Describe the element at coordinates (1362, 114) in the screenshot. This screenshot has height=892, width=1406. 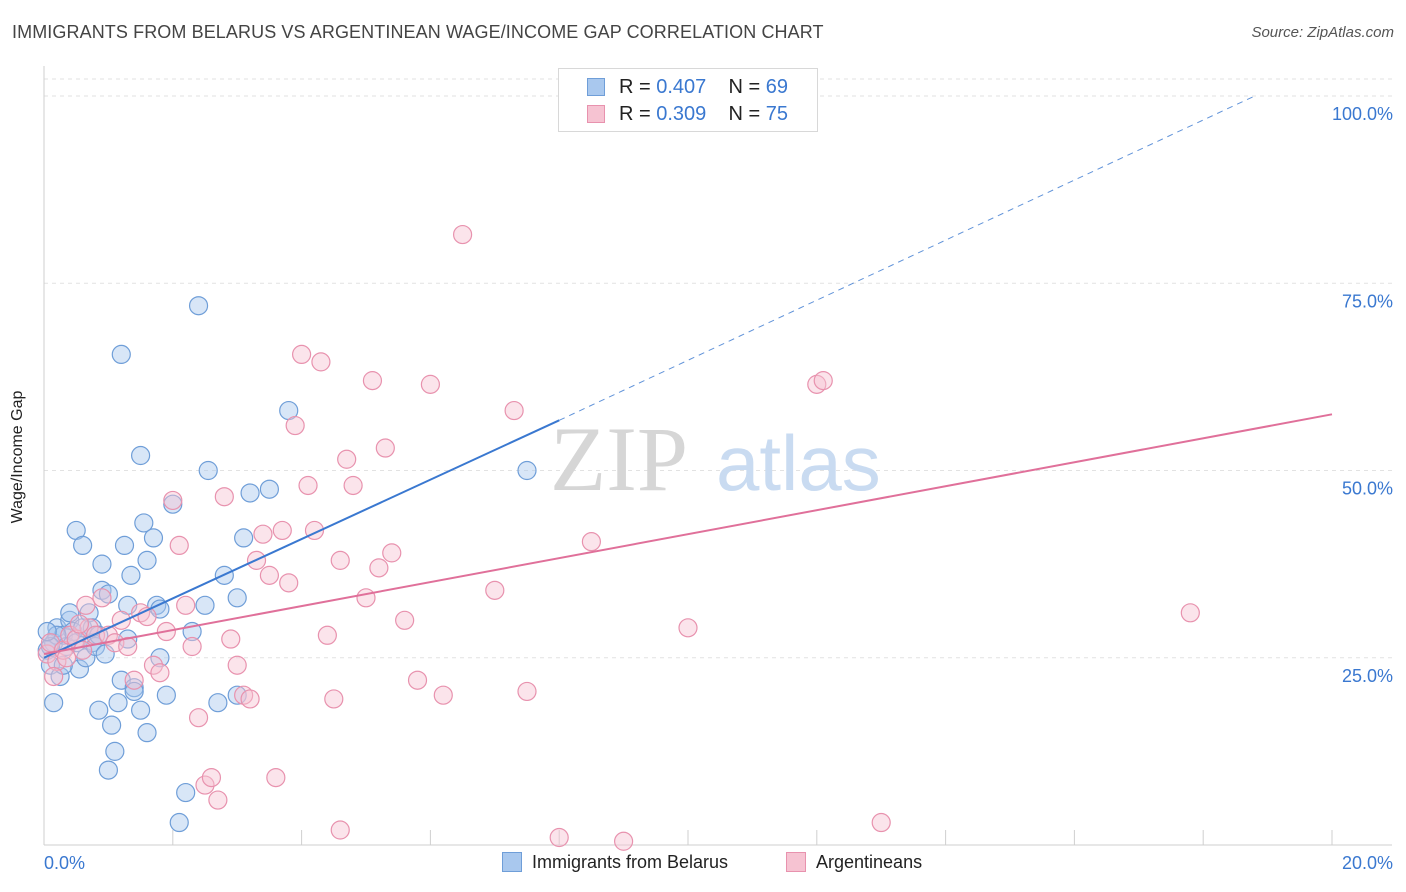
I see `y-tick-label: 100.0%` at that location.